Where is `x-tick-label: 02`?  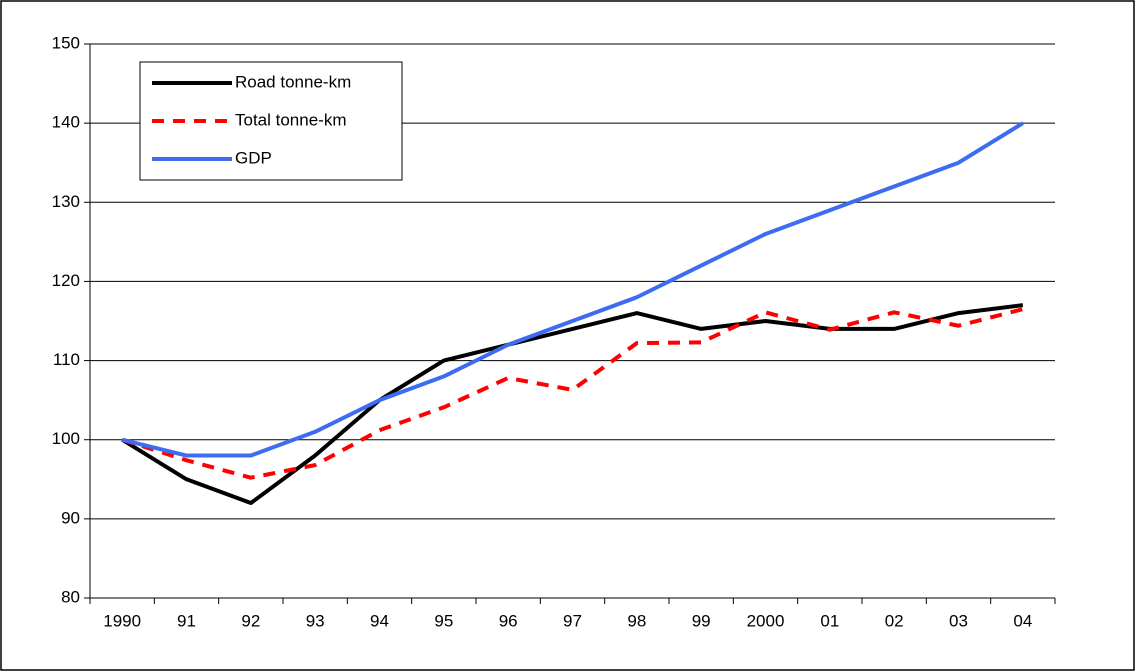
x-tick-label: 02 is located at coordinates (894, 620).